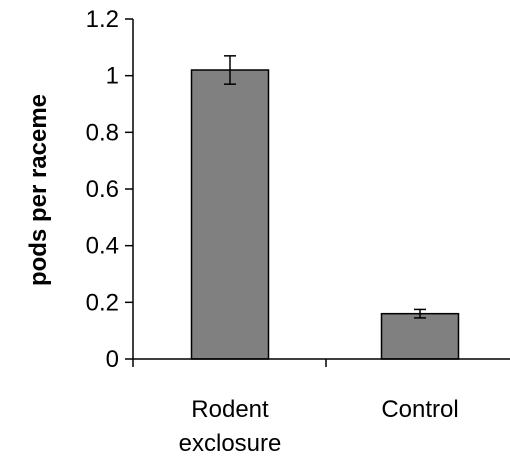  Describe the element at coordinates (38, 190) in the screenshot. I see `y-axis-title: pods per raceme` at that location.